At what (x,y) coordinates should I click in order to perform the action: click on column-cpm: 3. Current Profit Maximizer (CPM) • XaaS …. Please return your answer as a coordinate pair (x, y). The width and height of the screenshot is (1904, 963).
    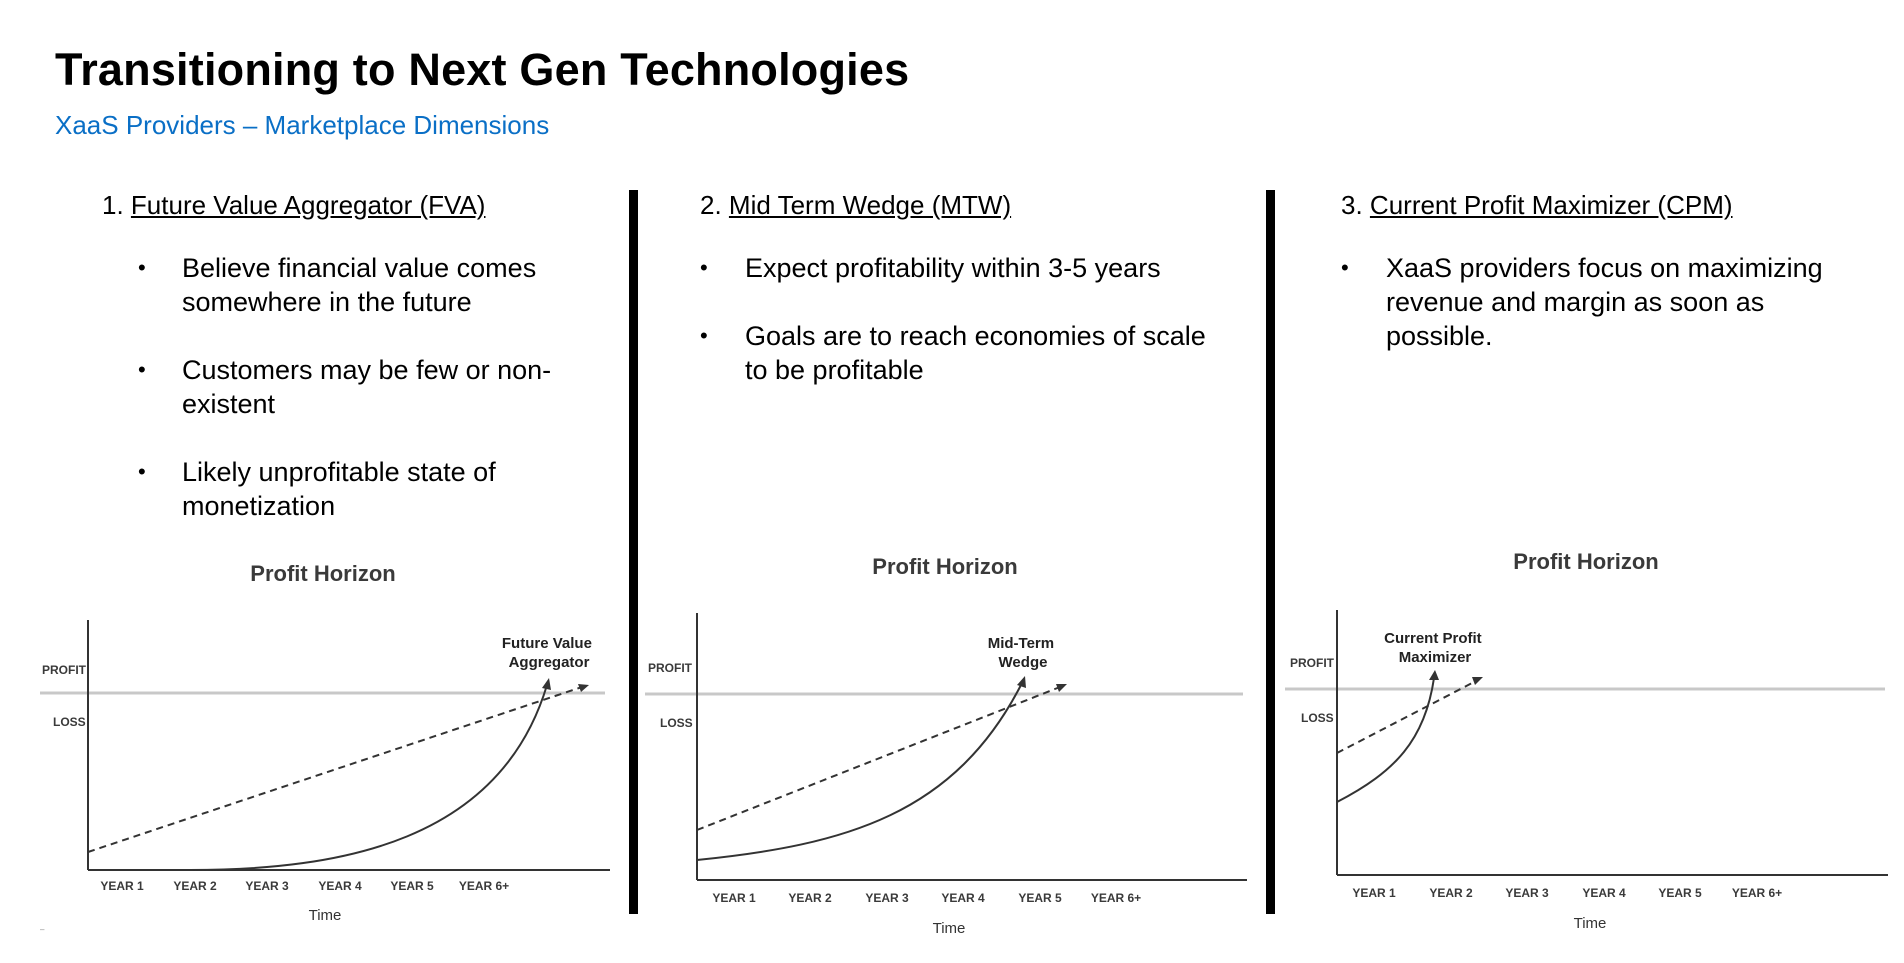
    Looking at the image, I should click on (1606, 271).